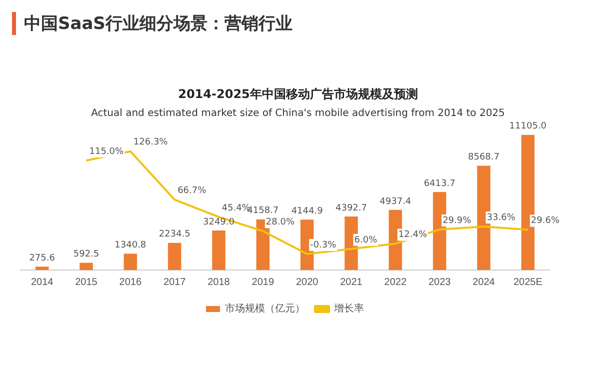 Image resolution: width=596 pixels, height=386 pixels. Describe the element at coordinates (457, 221) in the screenshot. I see `data-label: 29.9%` at that location.